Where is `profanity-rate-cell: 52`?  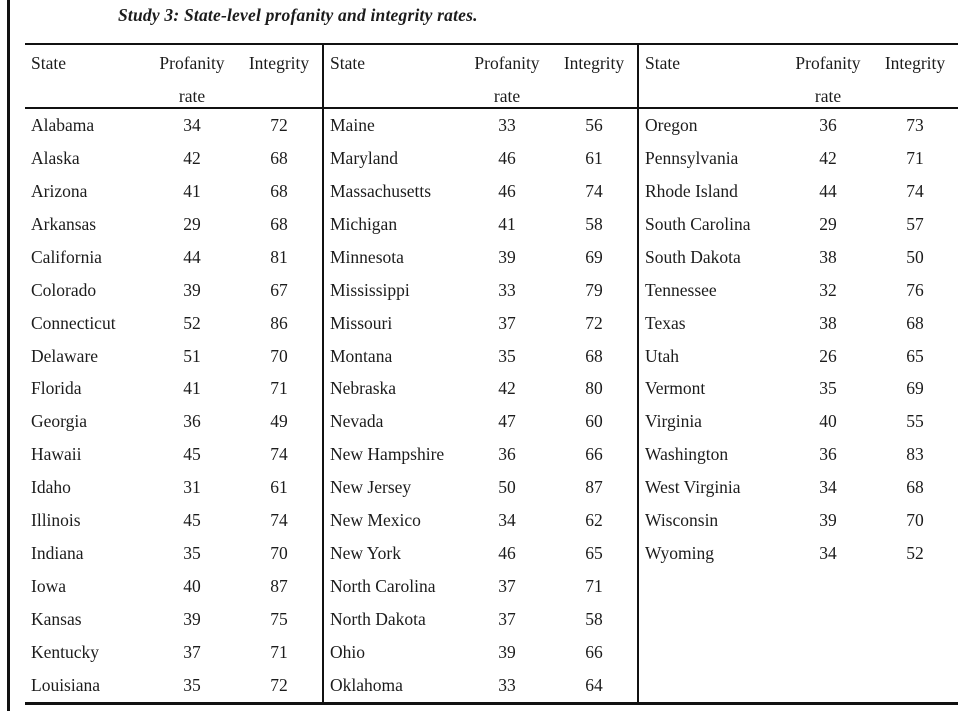 profanity-rate-cell: 52 is located at coordinates (192, 322).